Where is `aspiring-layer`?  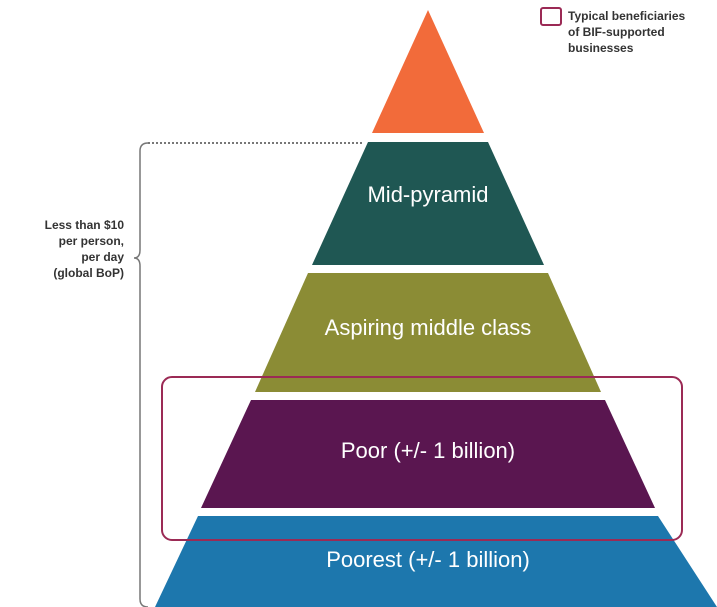 aspiring-layer is located at coordinates (428, 332).